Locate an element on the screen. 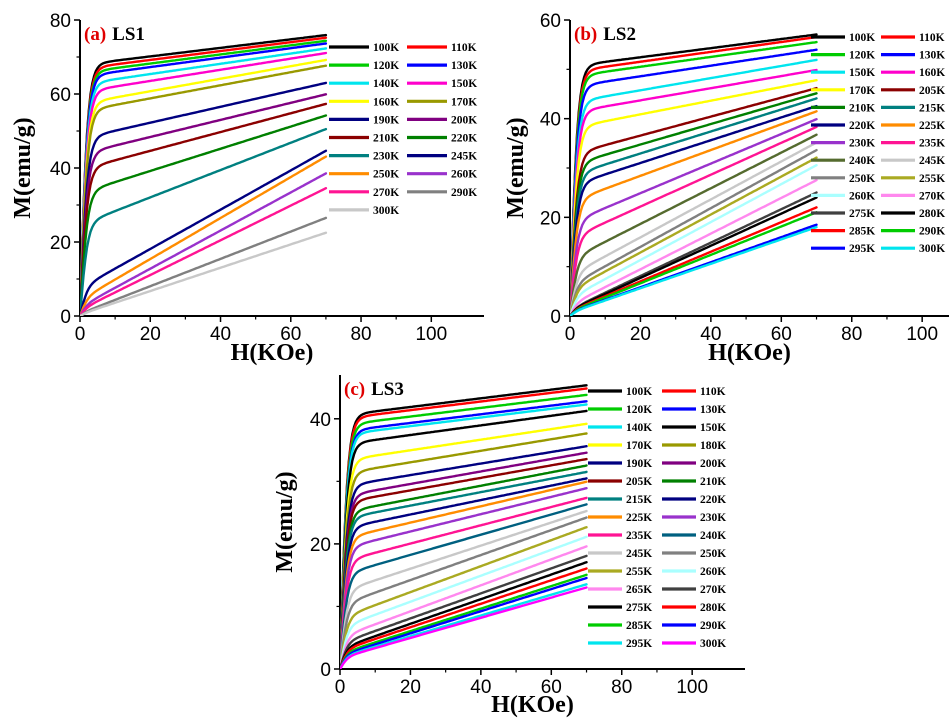  legend-label: 190K is located at coordinates (386, 120).